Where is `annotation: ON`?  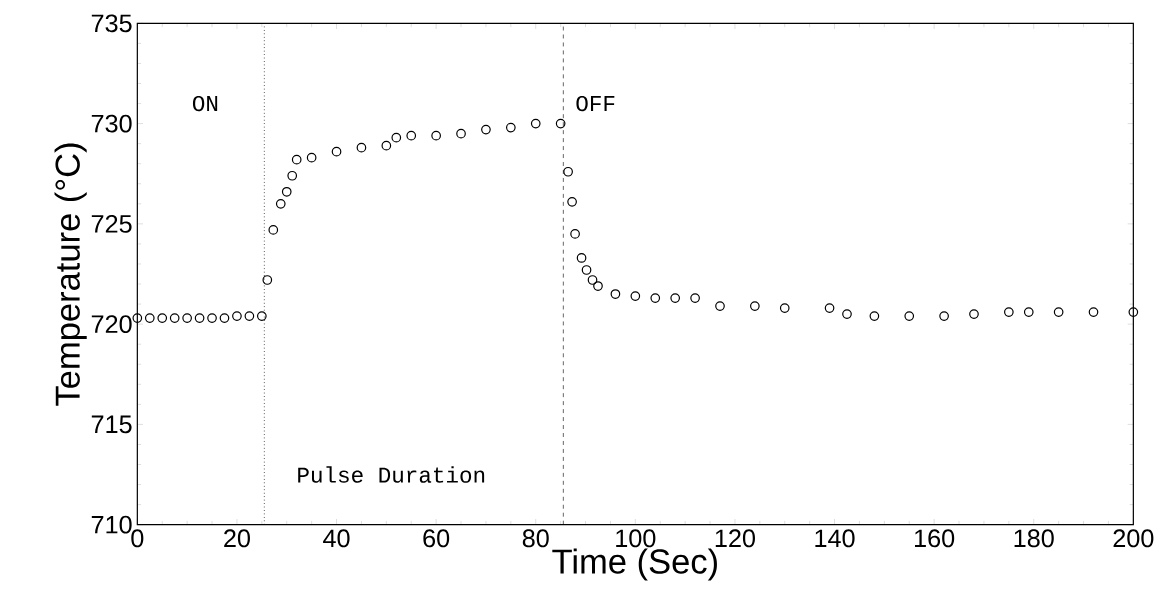
annotation: ON is located at coordinates (205, 103).